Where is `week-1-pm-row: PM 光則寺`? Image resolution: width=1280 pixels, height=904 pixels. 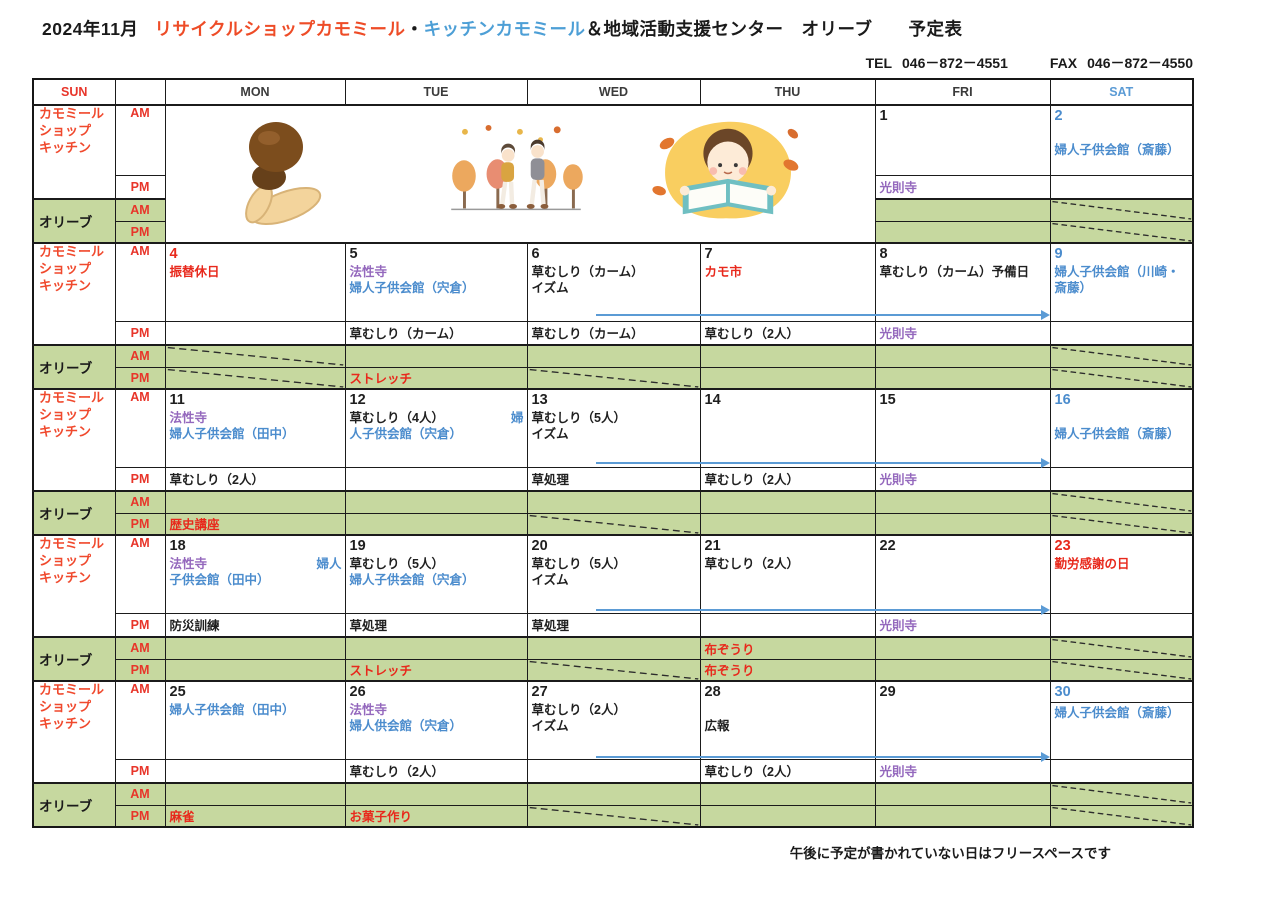
week-1-pm-row: PM 光則寺 is located at coordinates (613, 187).